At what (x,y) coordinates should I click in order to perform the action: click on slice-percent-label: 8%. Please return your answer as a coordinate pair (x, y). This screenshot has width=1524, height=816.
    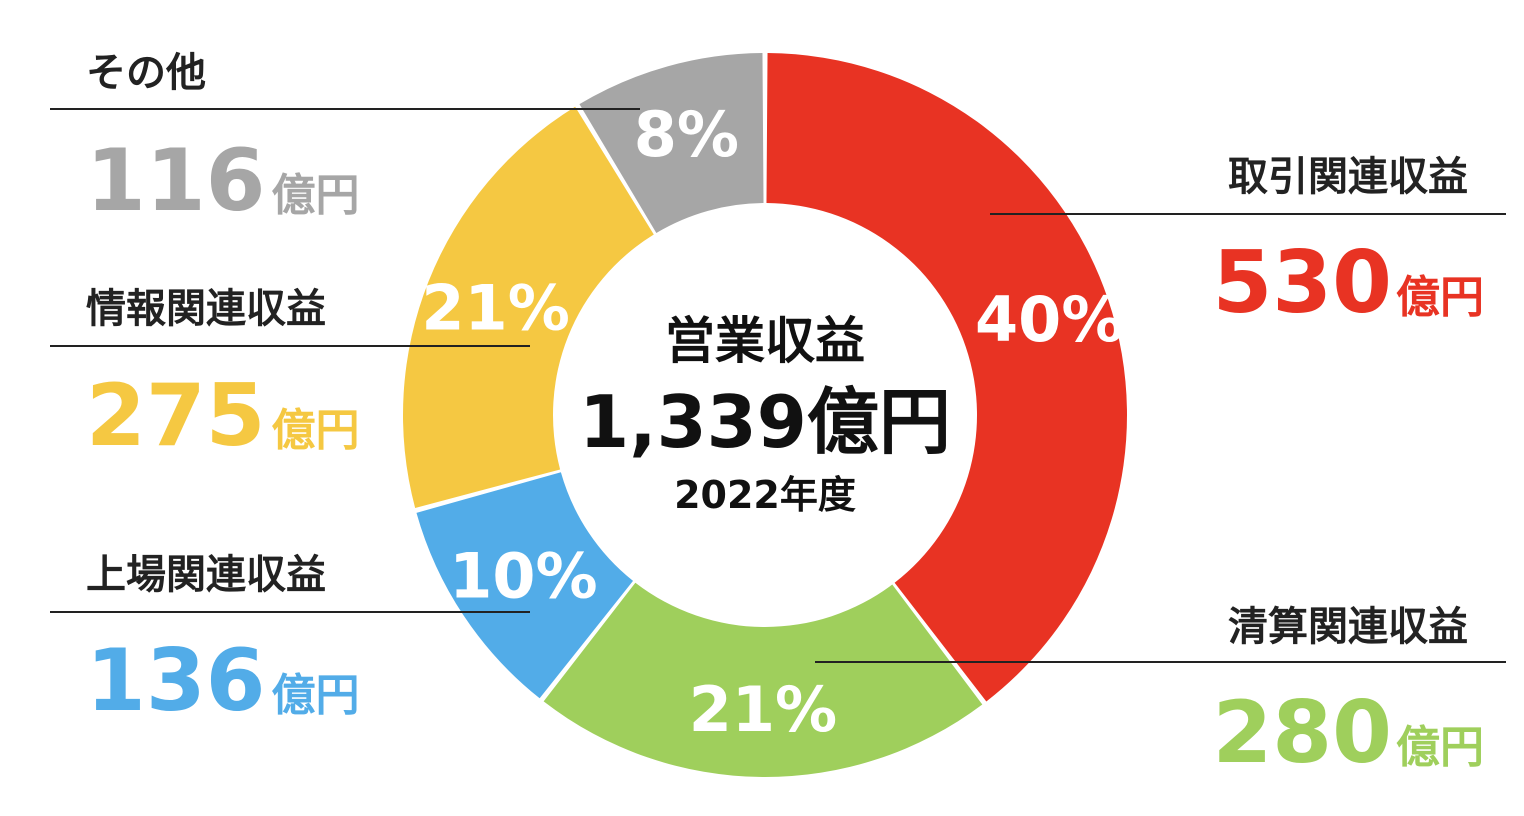
    Looking at the image, I should click on (686, 134).